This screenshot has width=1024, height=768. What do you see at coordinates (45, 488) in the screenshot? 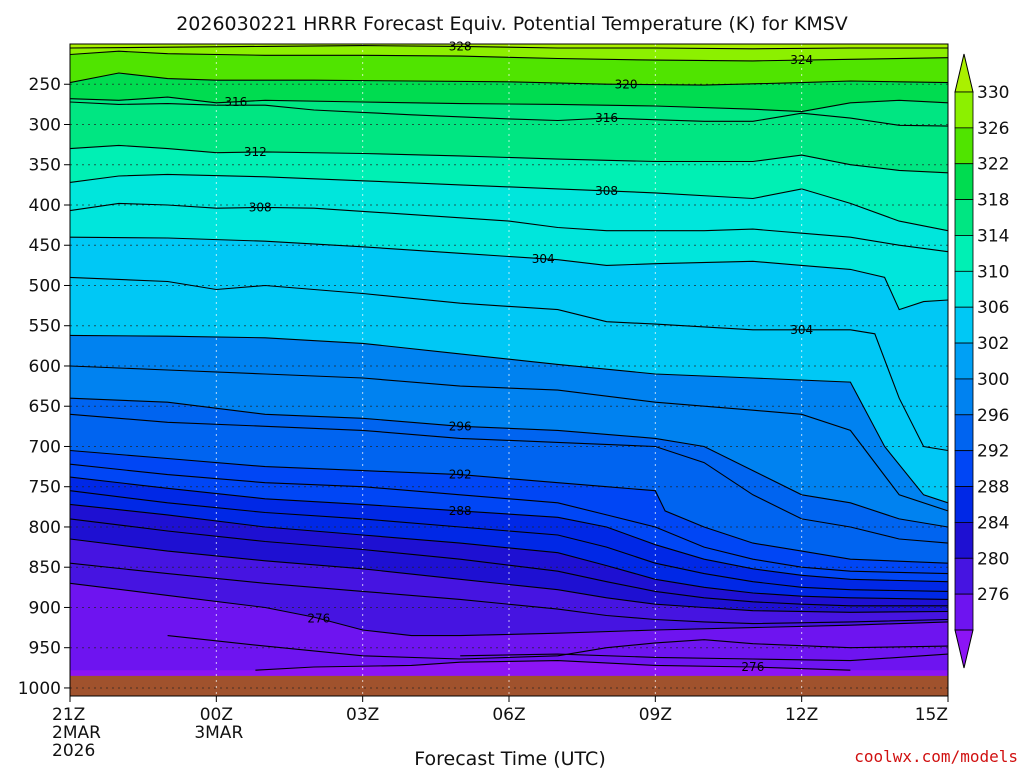
I see `y-tick-label: 750` at bounding box center [45, 488].